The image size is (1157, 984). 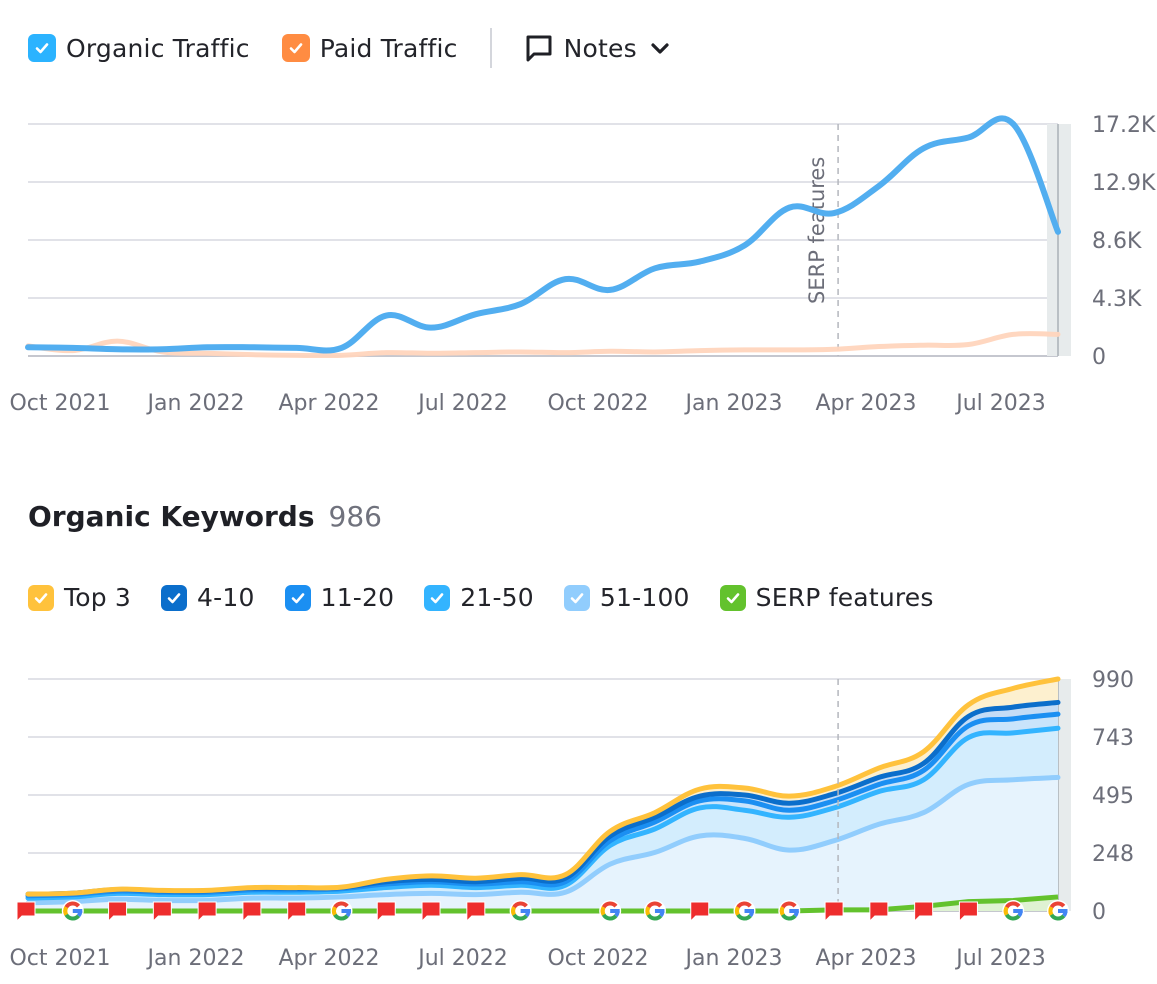 I want to click on notes-dropdown: Notes, so click(x=597, y=48).